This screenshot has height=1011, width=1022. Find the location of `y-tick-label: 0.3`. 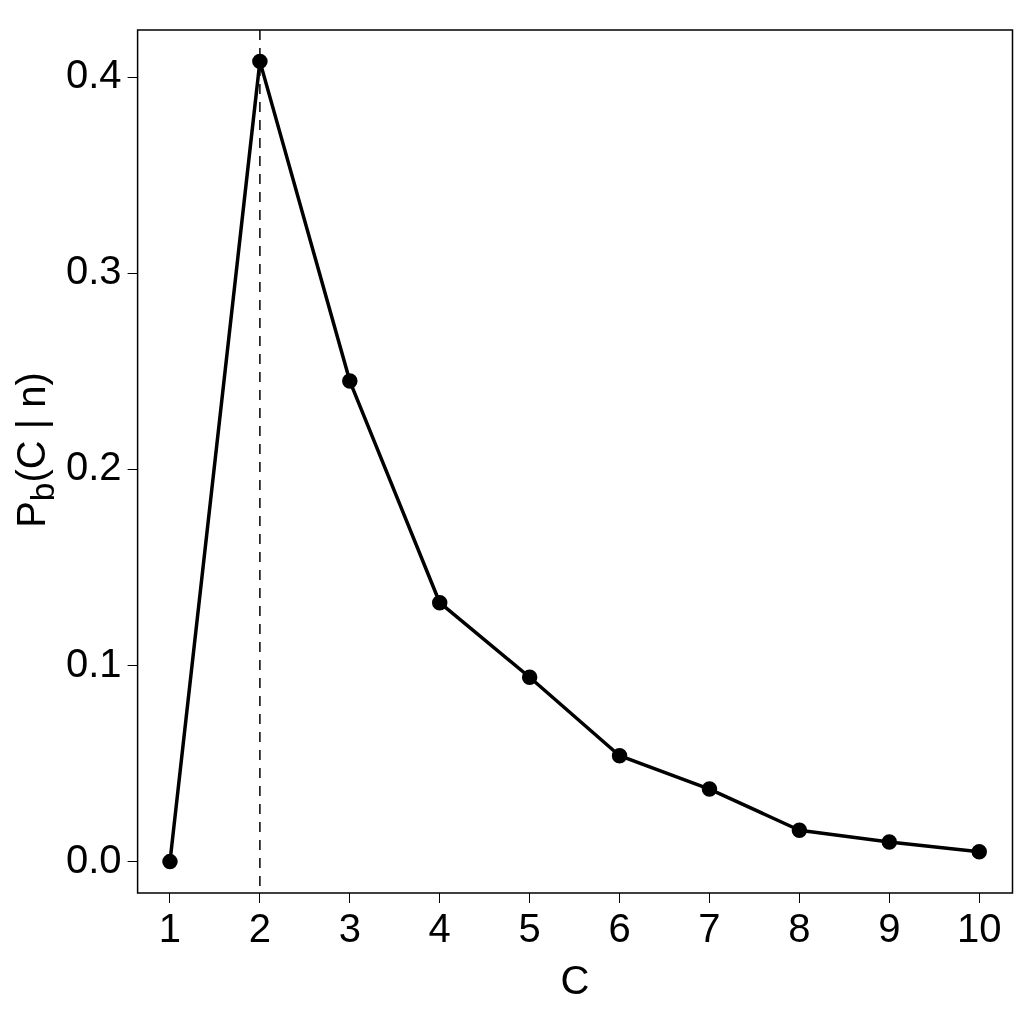

y-tick-label: 0.3 is located at coordinates (94, 270).